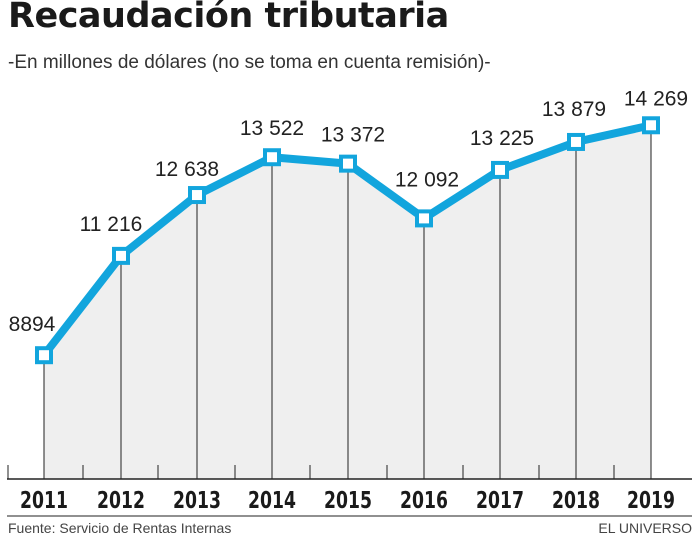 The image size is (700, 542). What do you see at coordinates (656, 98) in the screenshot?
I see `data-label-2019: 14 269` at bounding box center [656, 98].